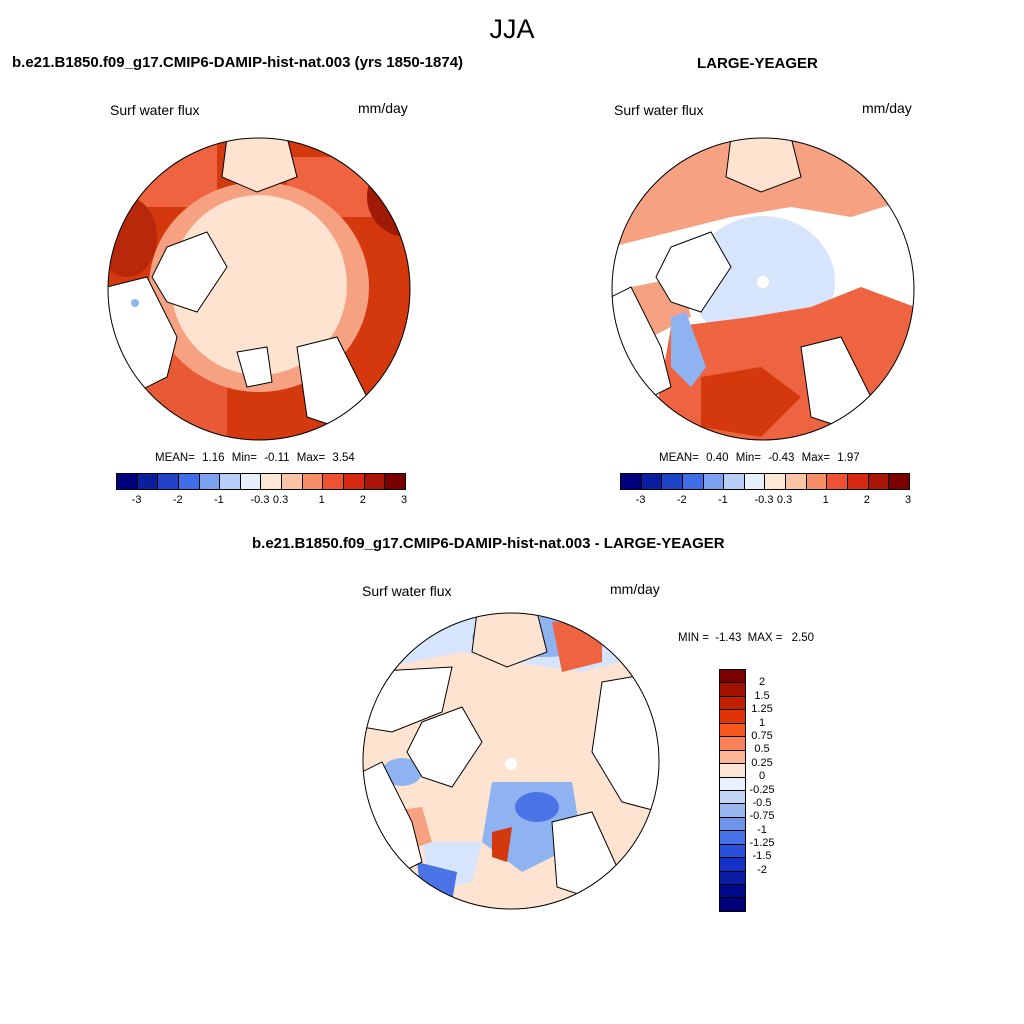 This screenshot has width=1024, height=1024. Describe the element at coordinates (762, 762) in the screenshot. I see `panel3-colorbar-tick-label: 0.25` at that location.